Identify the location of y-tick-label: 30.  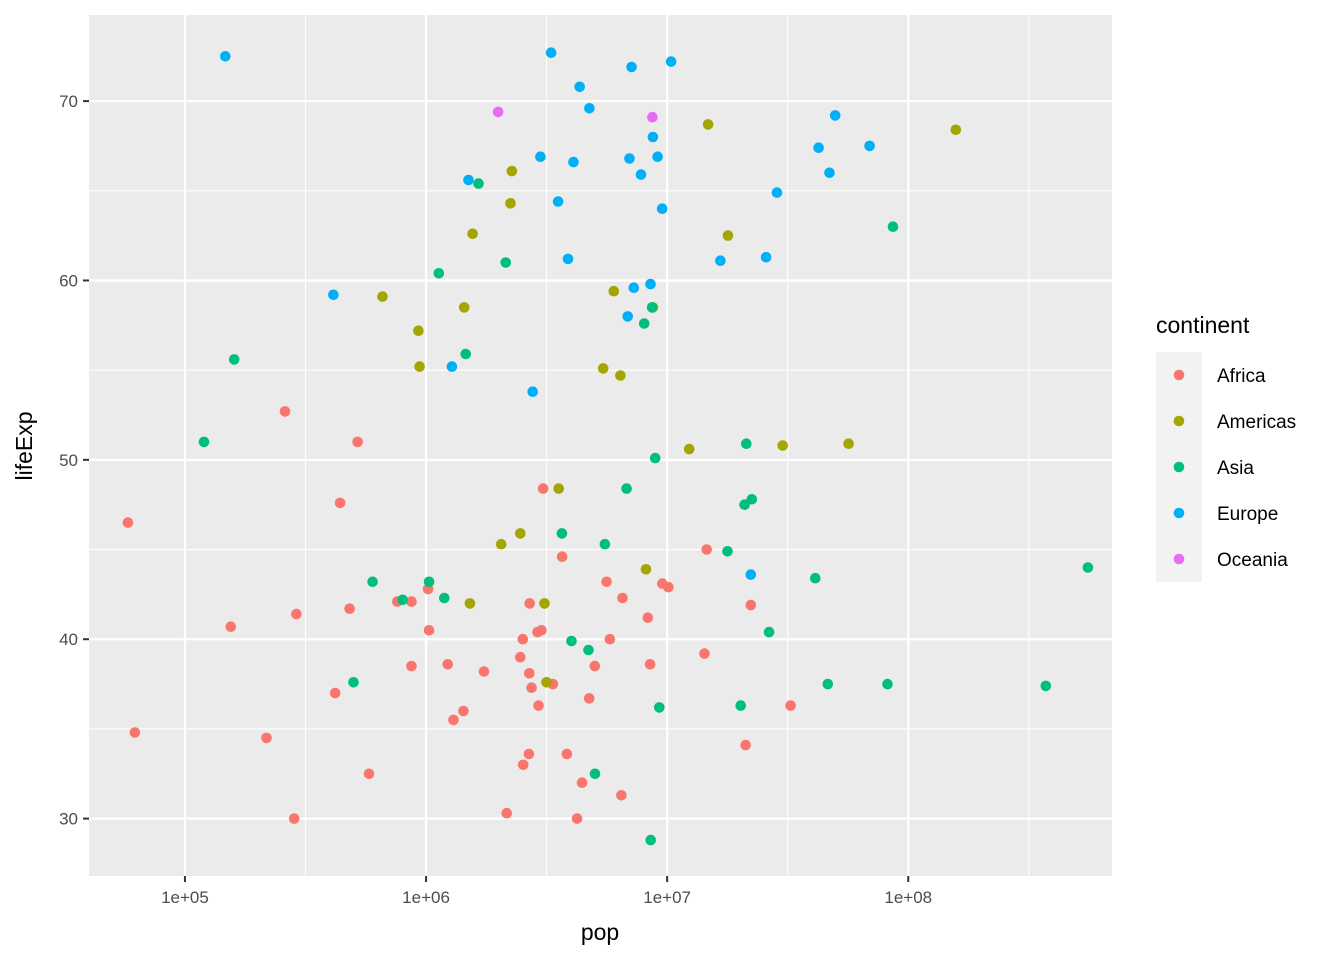
(68, 819).